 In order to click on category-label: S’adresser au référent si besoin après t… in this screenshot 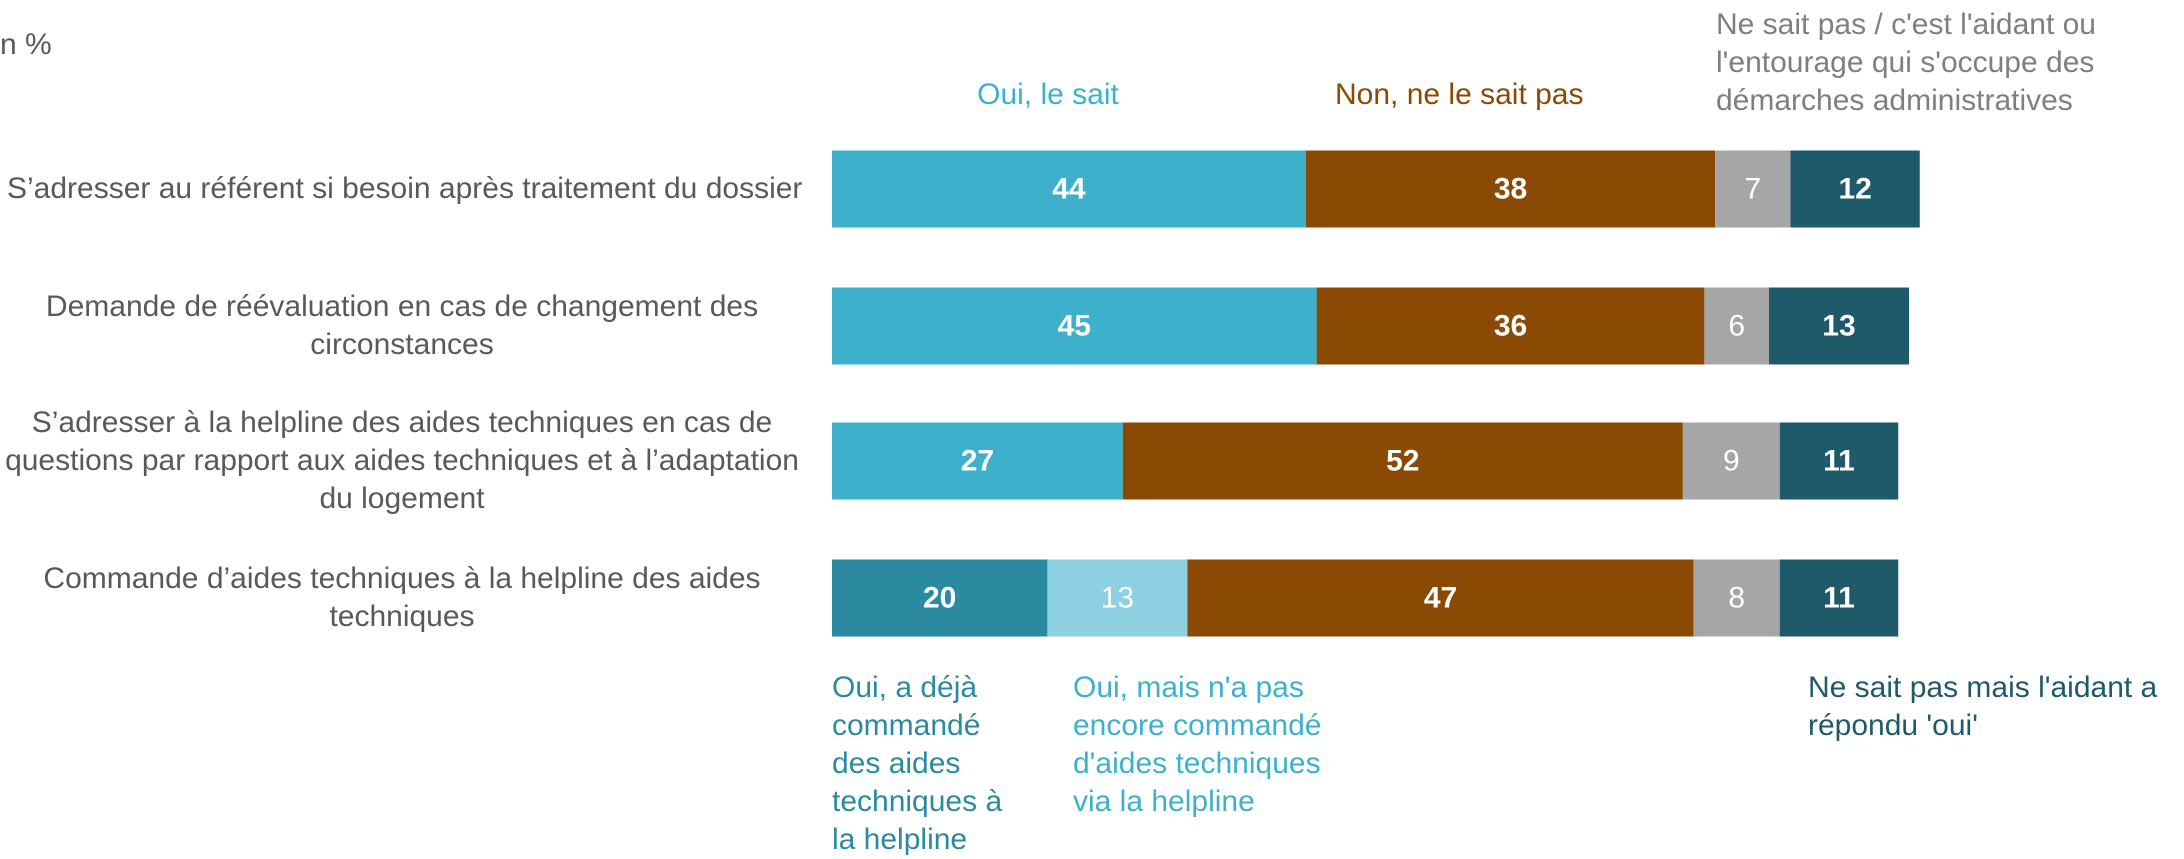, I will do `click(405, 188)`.